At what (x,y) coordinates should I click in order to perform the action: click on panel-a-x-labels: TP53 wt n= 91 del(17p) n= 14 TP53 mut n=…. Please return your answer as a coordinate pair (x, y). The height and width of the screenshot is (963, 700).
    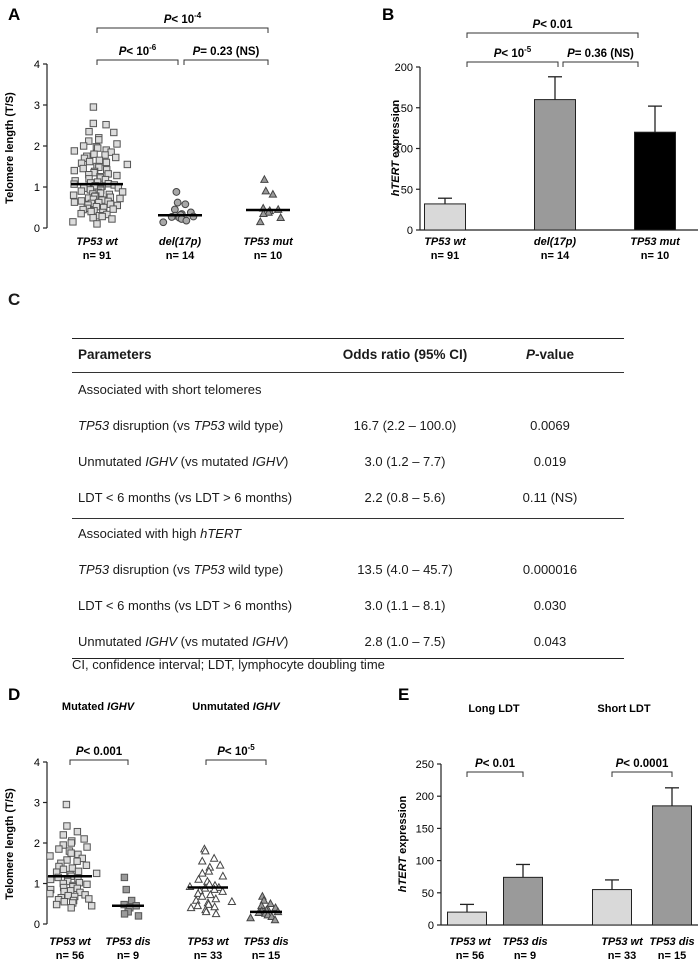
    Looking at the image, I should click on (185, 249).